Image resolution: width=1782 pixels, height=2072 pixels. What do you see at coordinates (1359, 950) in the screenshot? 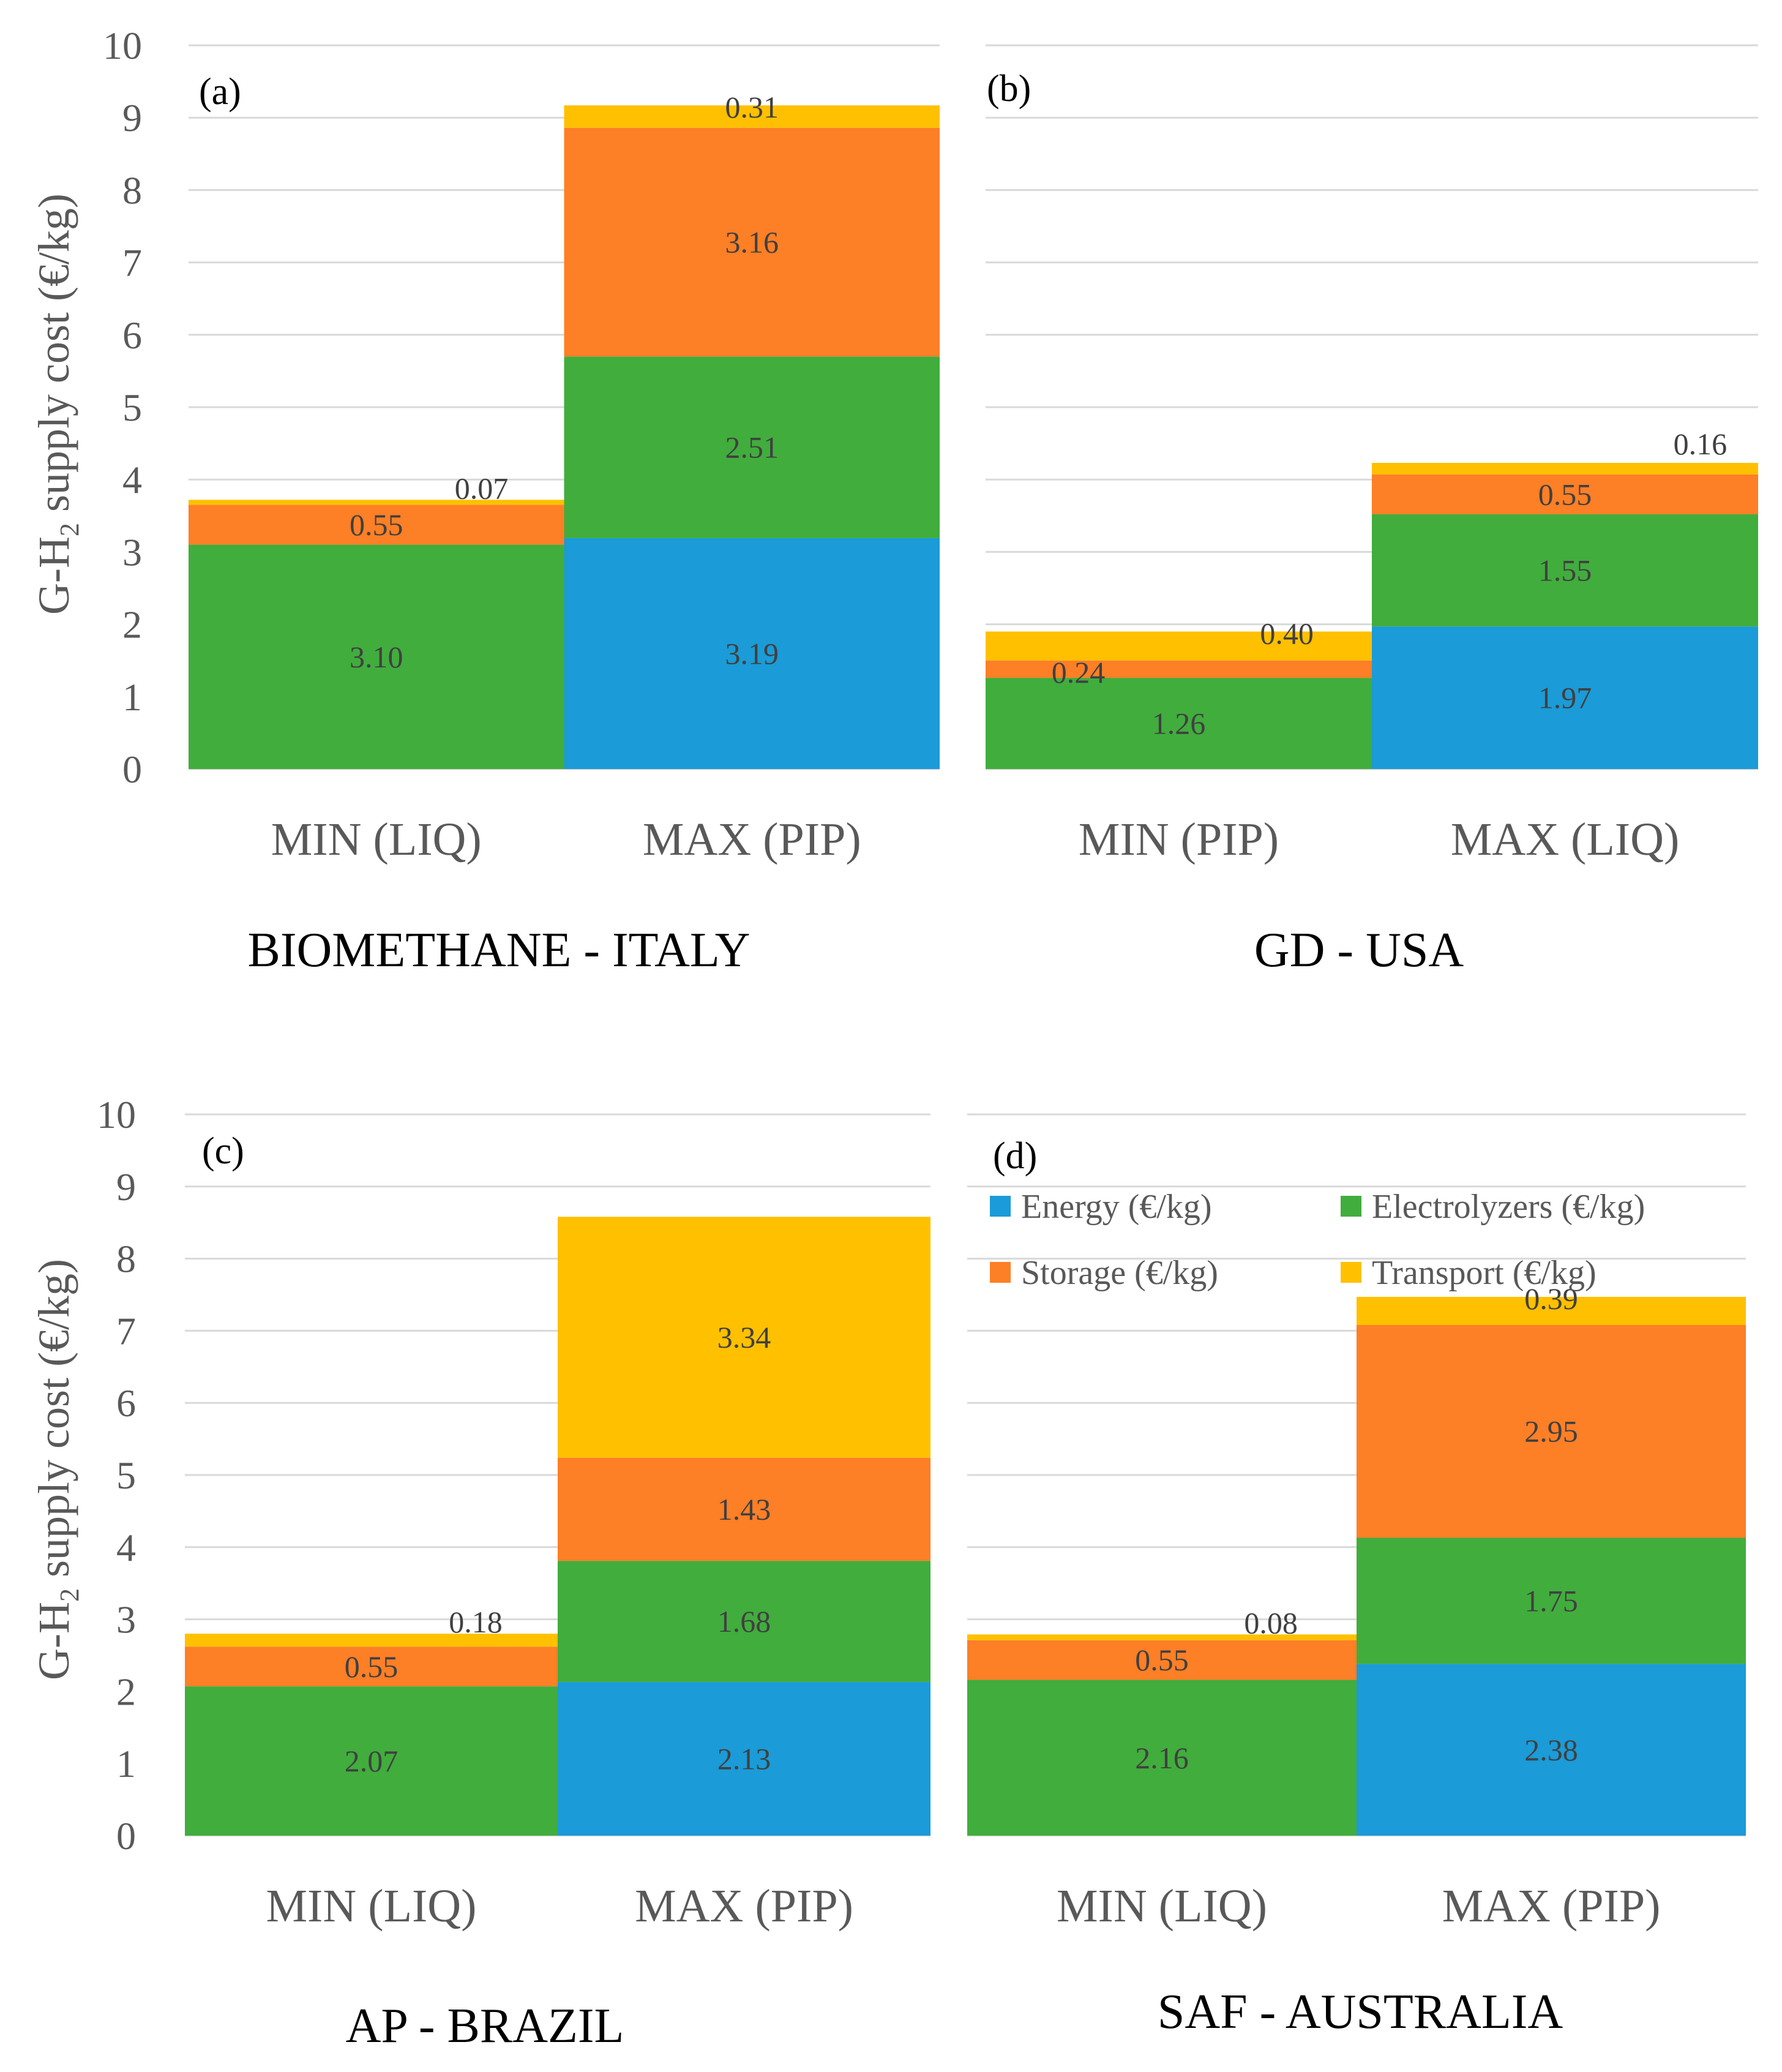
I see `panel-title-b: GD - USA` at bounding box center [1359, 950].